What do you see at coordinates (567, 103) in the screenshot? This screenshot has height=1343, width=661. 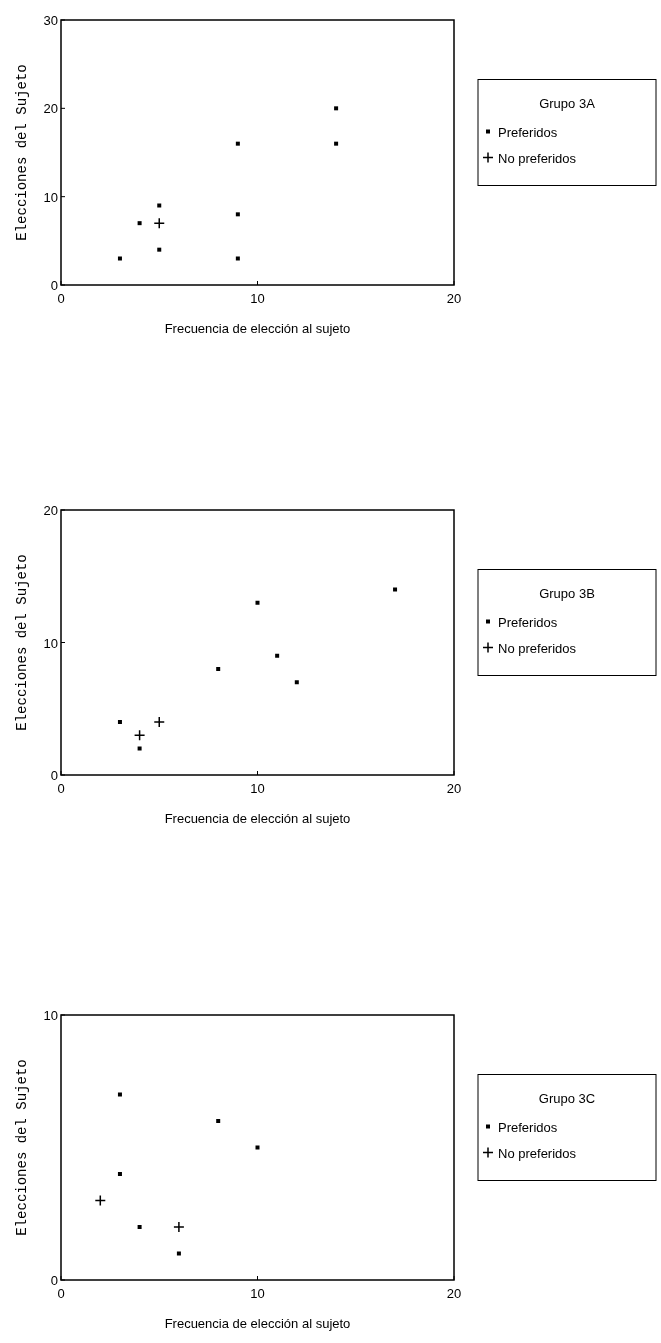 I see `legend-title: Grupo 3A` at bounding box center [567, 103].